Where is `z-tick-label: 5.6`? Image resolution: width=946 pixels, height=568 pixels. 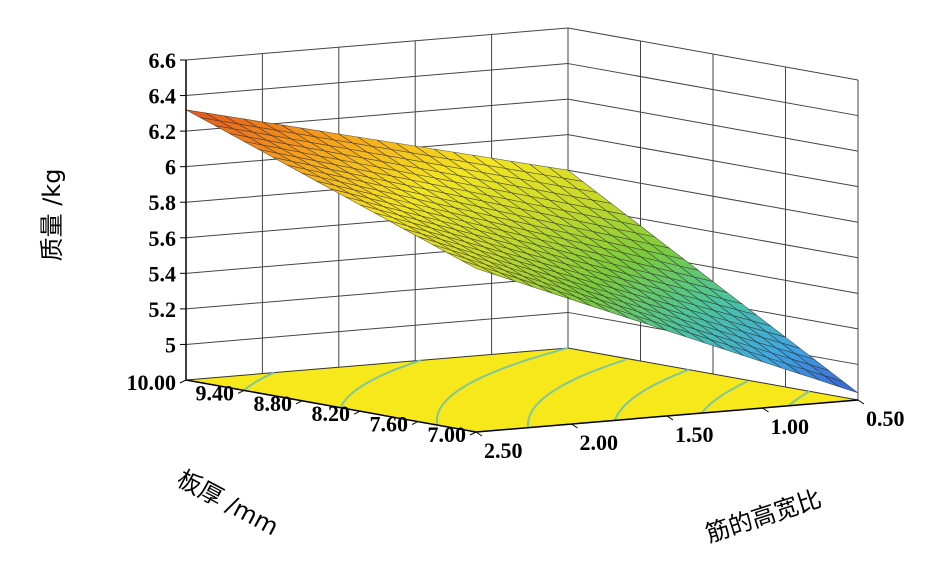
z-tick-label: 5.6 is located at coordinates (163, 238).